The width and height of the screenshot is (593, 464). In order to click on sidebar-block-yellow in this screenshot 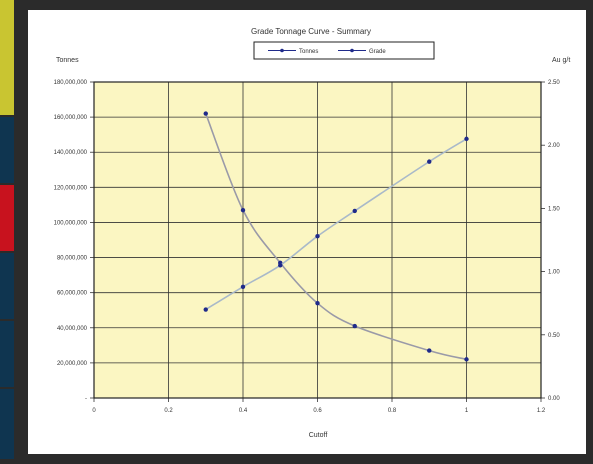, I will do `click(7, 57)`.